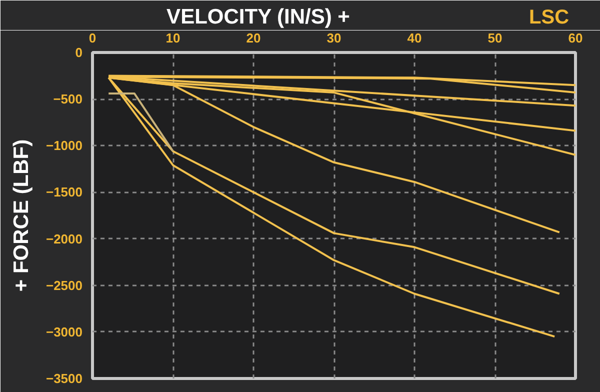  Describe the element at coordinates (64, 238) in the screenshot. I see `y-tick-label: −2000` at that location.